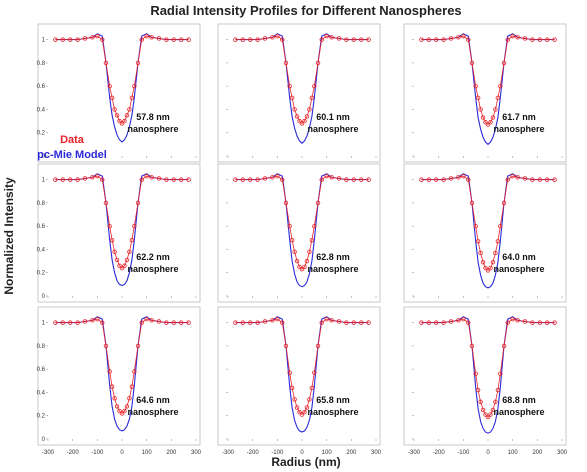 This screenshot has height=472, width=587. I want to click on panel-size-label: 57.8 nm, so click(153, 117).